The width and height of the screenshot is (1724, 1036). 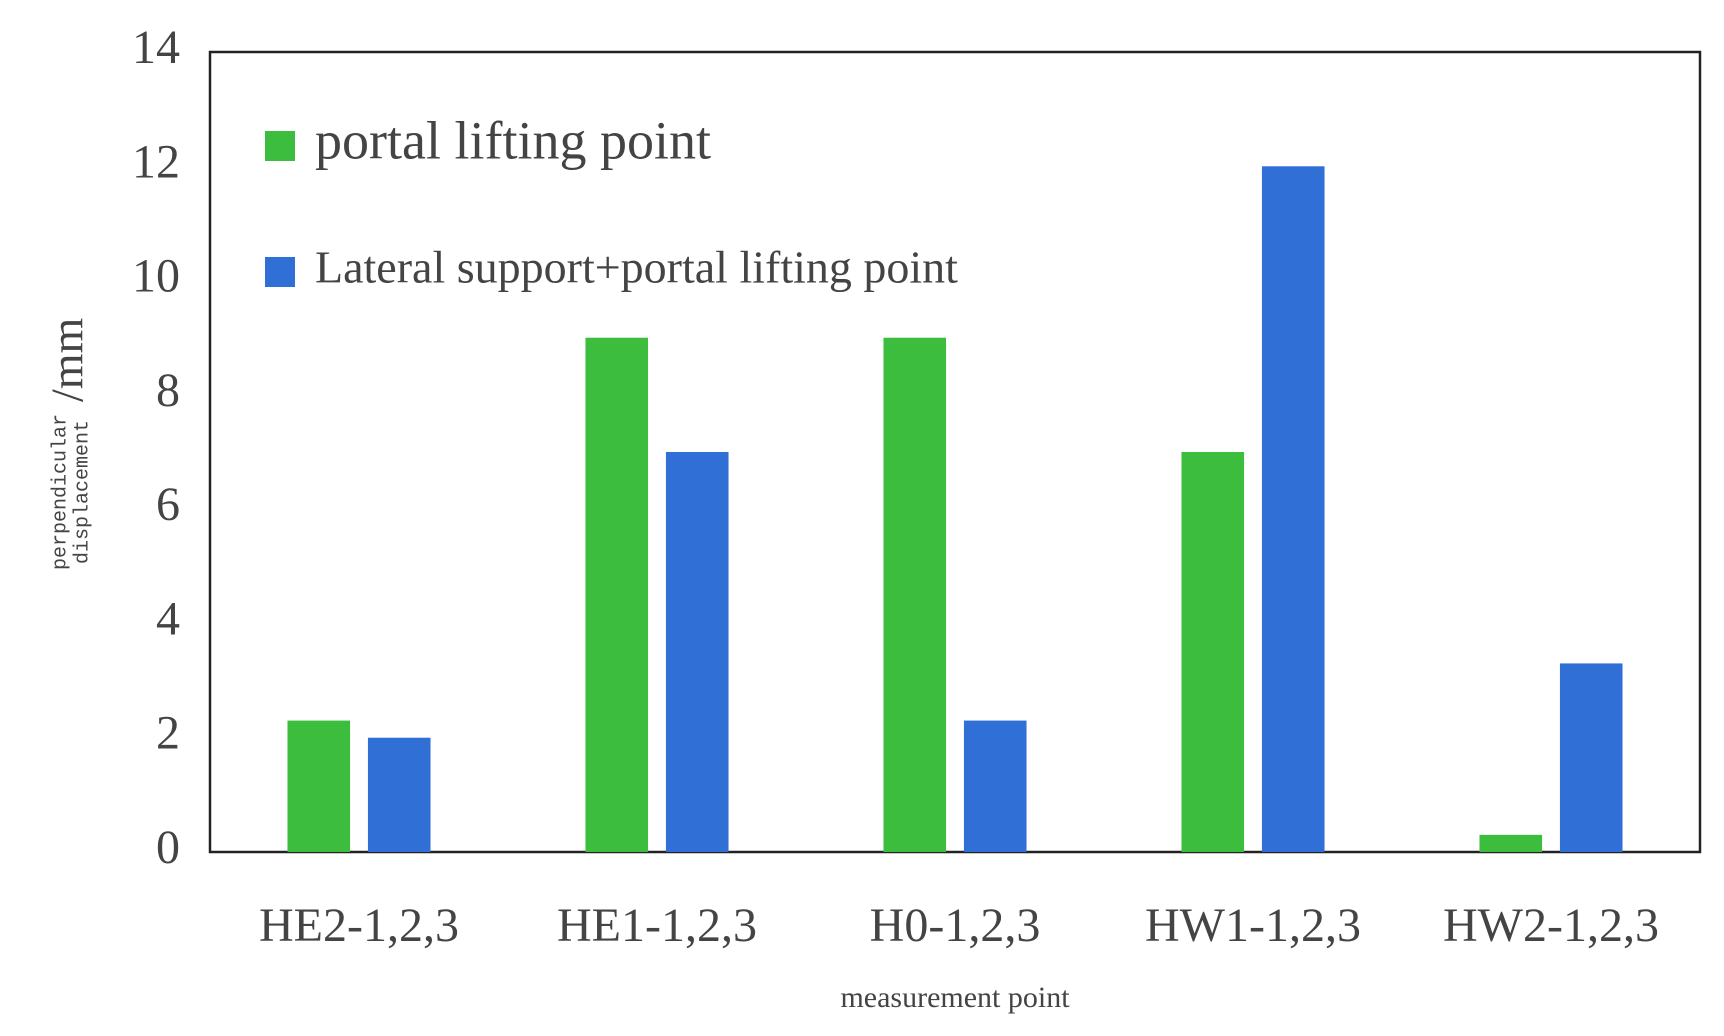 What do you see at coordinates (359, 925) in the screenshot?
I see `x-tick-label: HE2-1,2,3` at bounding box center [359, 925].